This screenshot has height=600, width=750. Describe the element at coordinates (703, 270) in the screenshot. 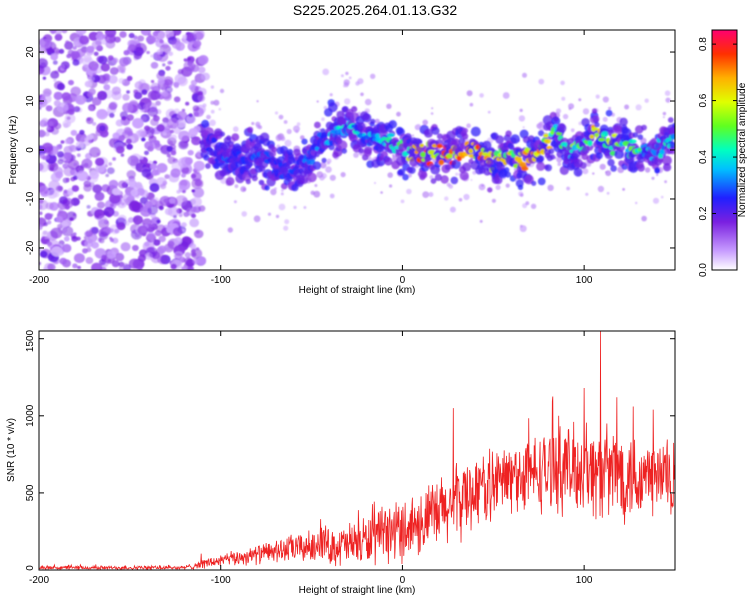

I see `colorbar-tick-label: 0.0` at that location.